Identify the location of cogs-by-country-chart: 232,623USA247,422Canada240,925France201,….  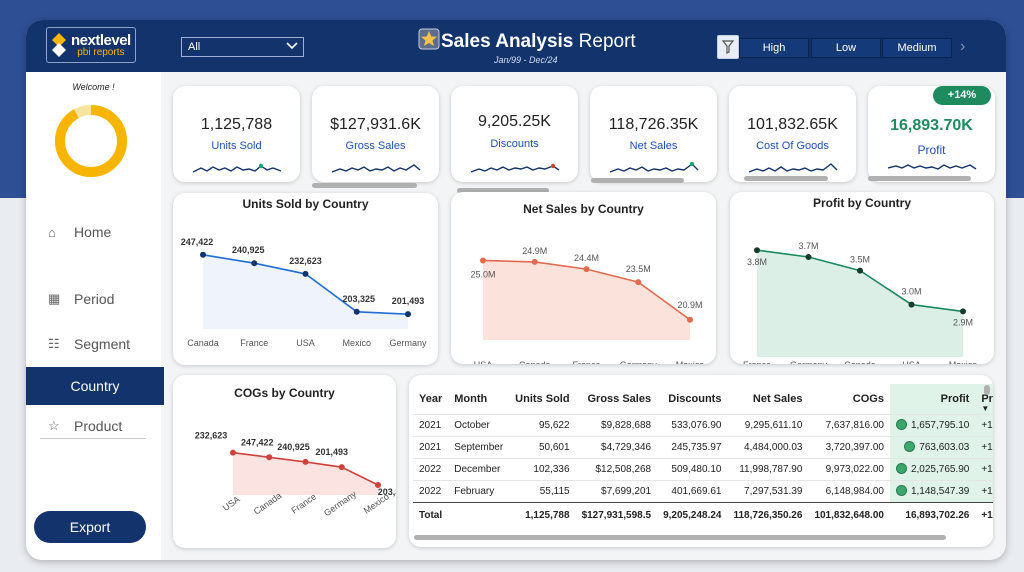
(295, 475).